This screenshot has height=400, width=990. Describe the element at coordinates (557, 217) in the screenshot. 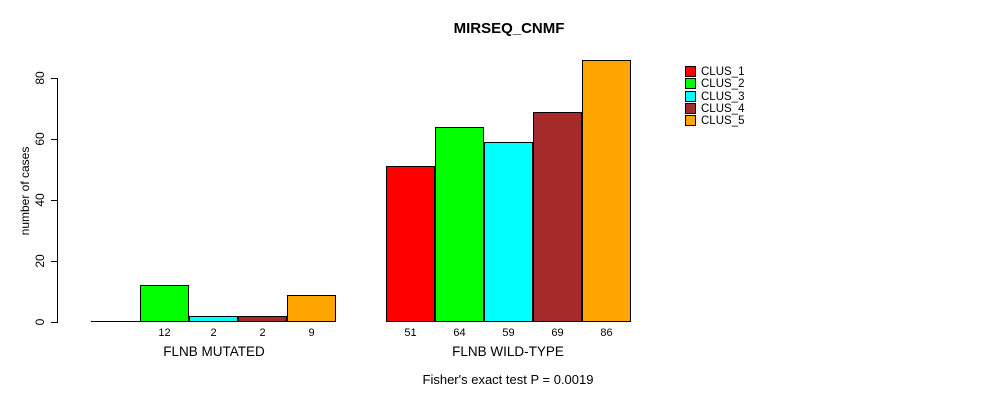

I see `bar-clus-4-flnb-wild-type` at that location.